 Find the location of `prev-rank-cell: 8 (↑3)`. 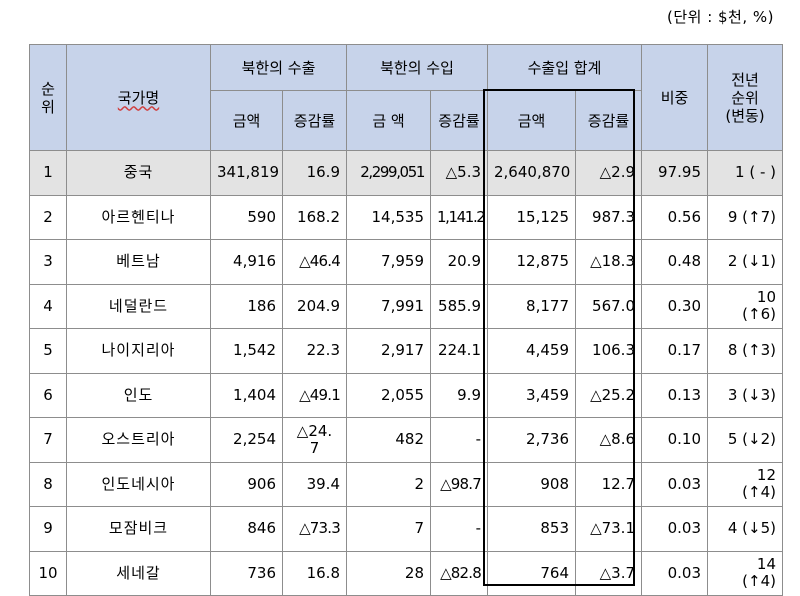

prev-rank-cell: 8 (↑3) is located at coordinates (745, 351).